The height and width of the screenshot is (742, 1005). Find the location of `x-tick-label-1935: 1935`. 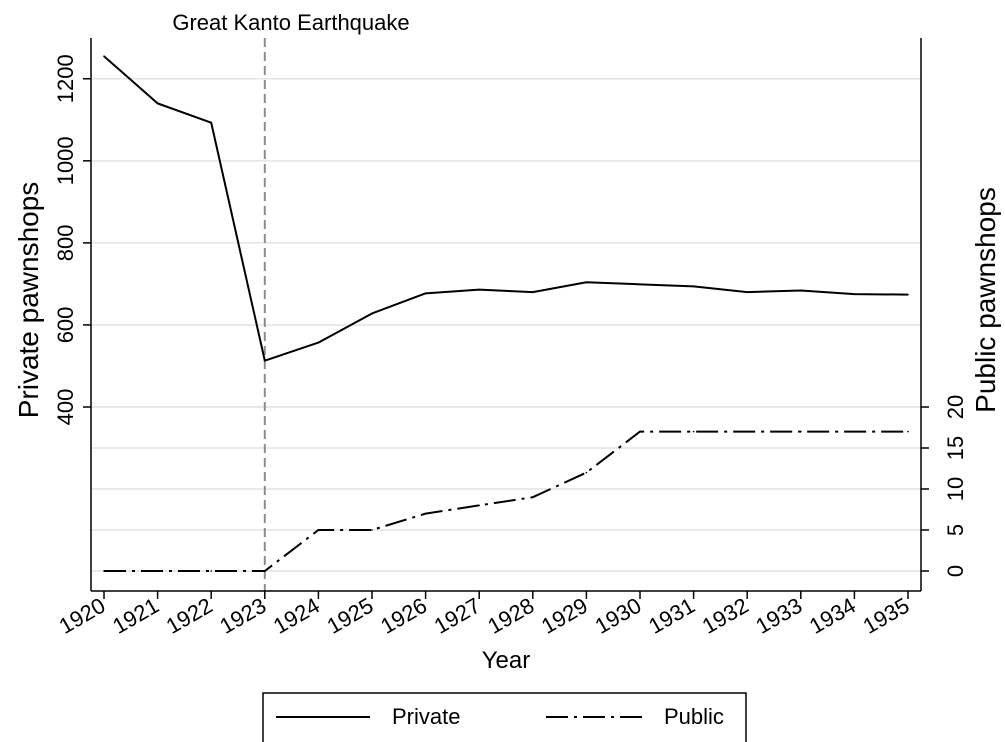

x-tick-label-1935: 1935 is located at coordinates (886, 616).